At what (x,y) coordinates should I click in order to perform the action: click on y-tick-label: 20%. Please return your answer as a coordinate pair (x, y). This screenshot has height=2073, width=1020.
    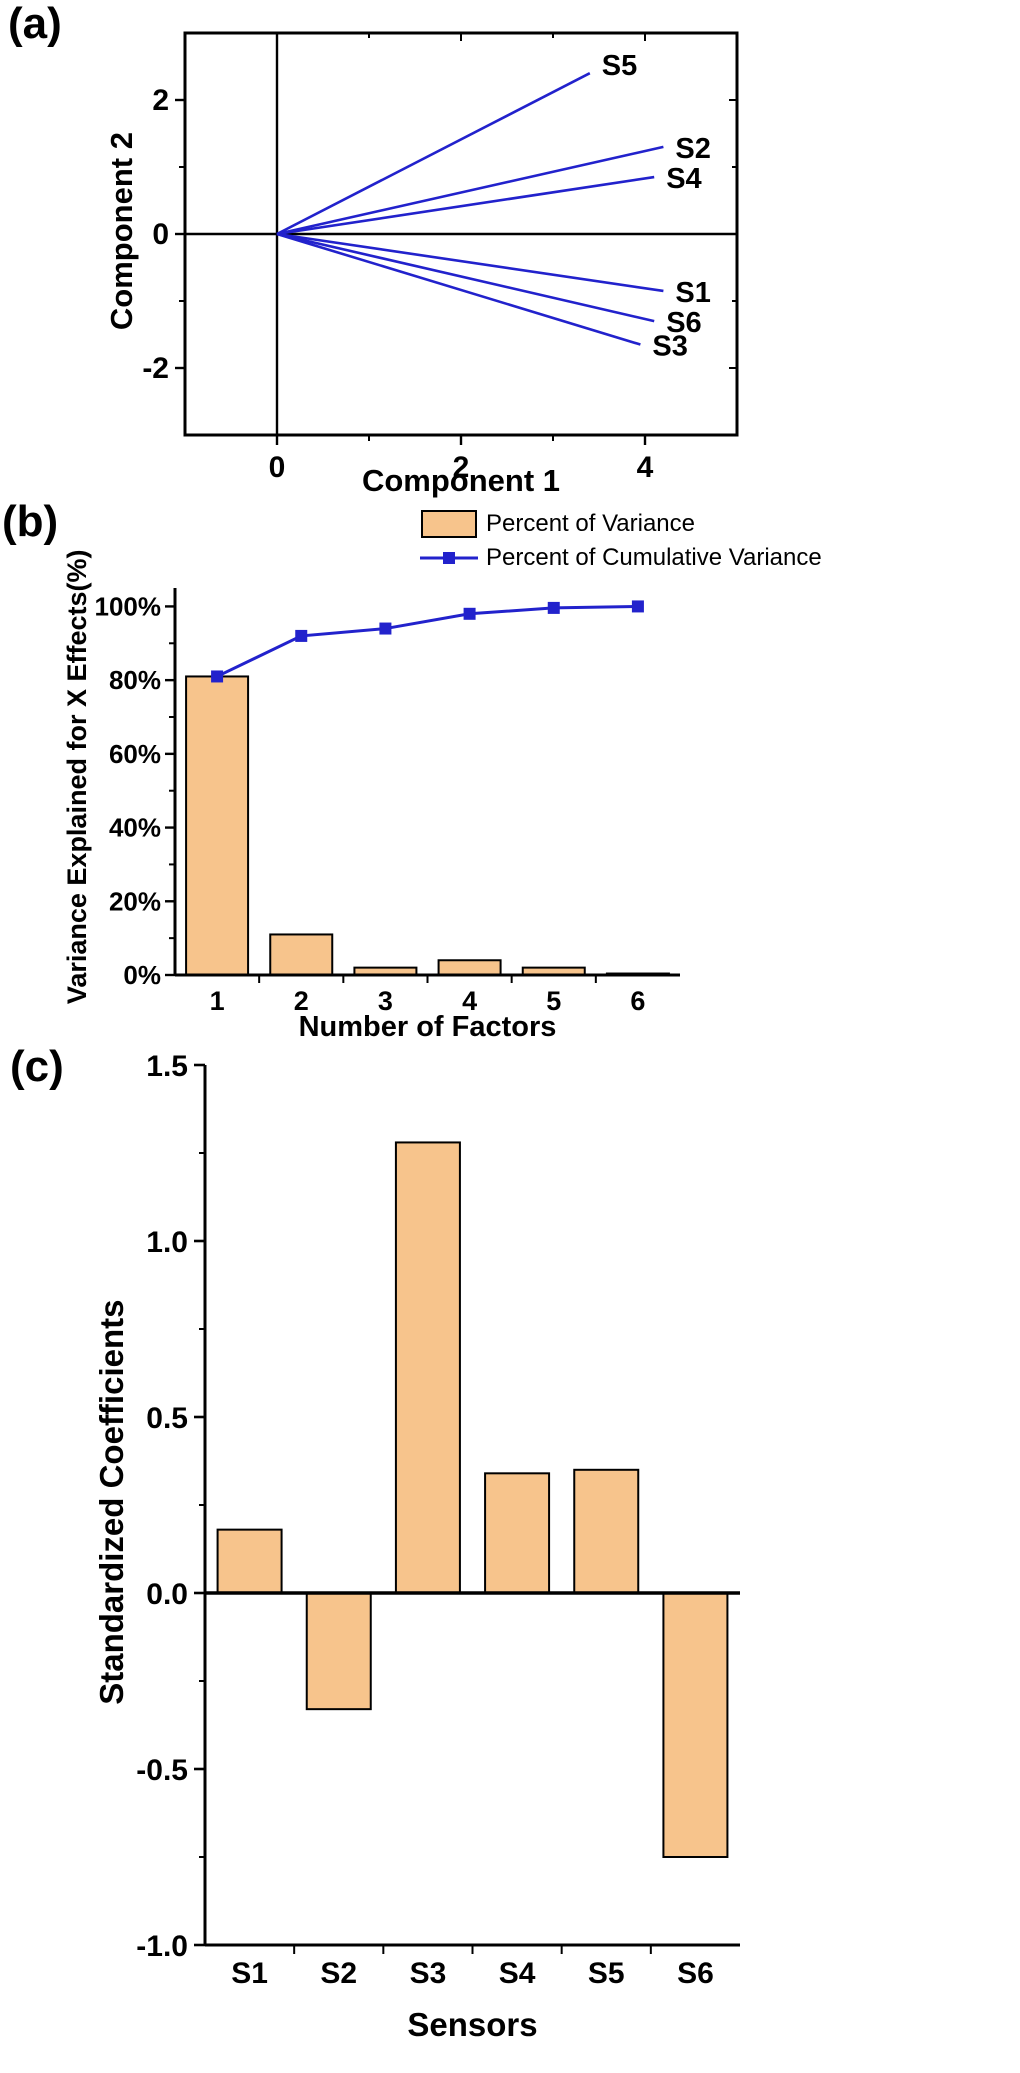
    Looking at the image, I should click on (135, 901).